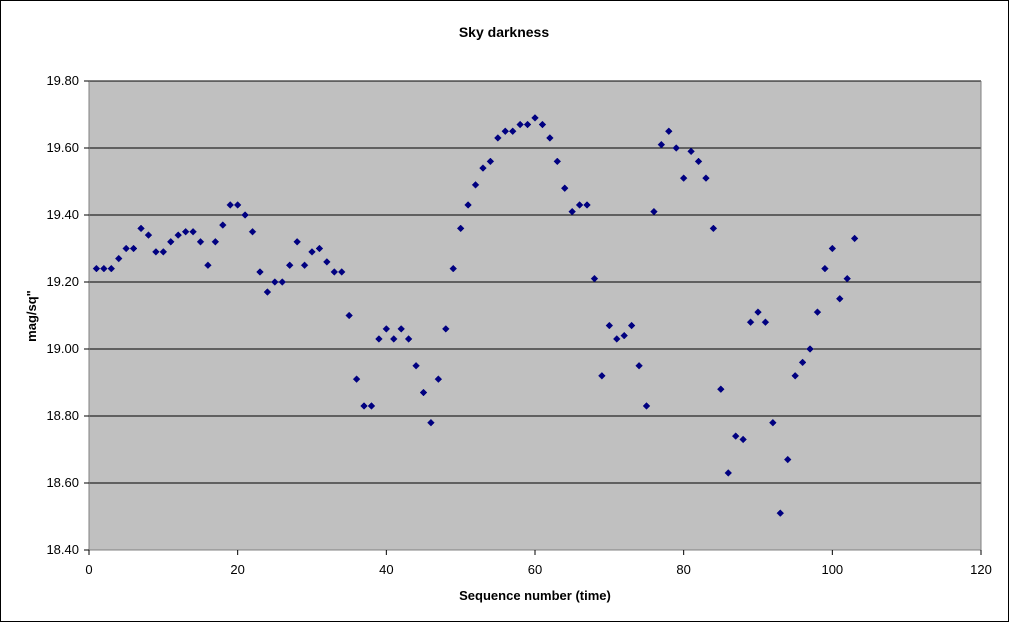  I want to click on x-tick-label: 120, so click(981, 569).